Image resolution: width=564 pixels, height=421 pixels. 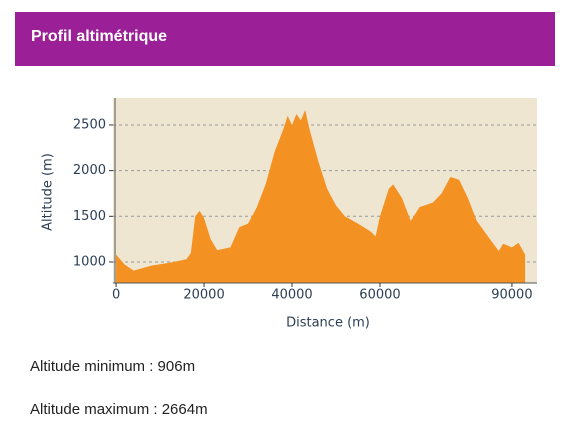 What do you see at coordinates (119, 409) in the screenshot?
I see `stat: Altitude maximum : 2664m` at bounding box center [119, 409].